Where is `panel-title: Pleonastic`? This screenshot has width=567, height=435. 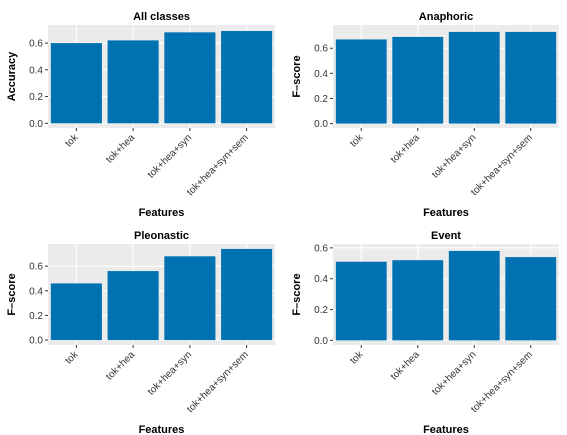
panel-title: Pleonastic is located at coordinates (161, 236).